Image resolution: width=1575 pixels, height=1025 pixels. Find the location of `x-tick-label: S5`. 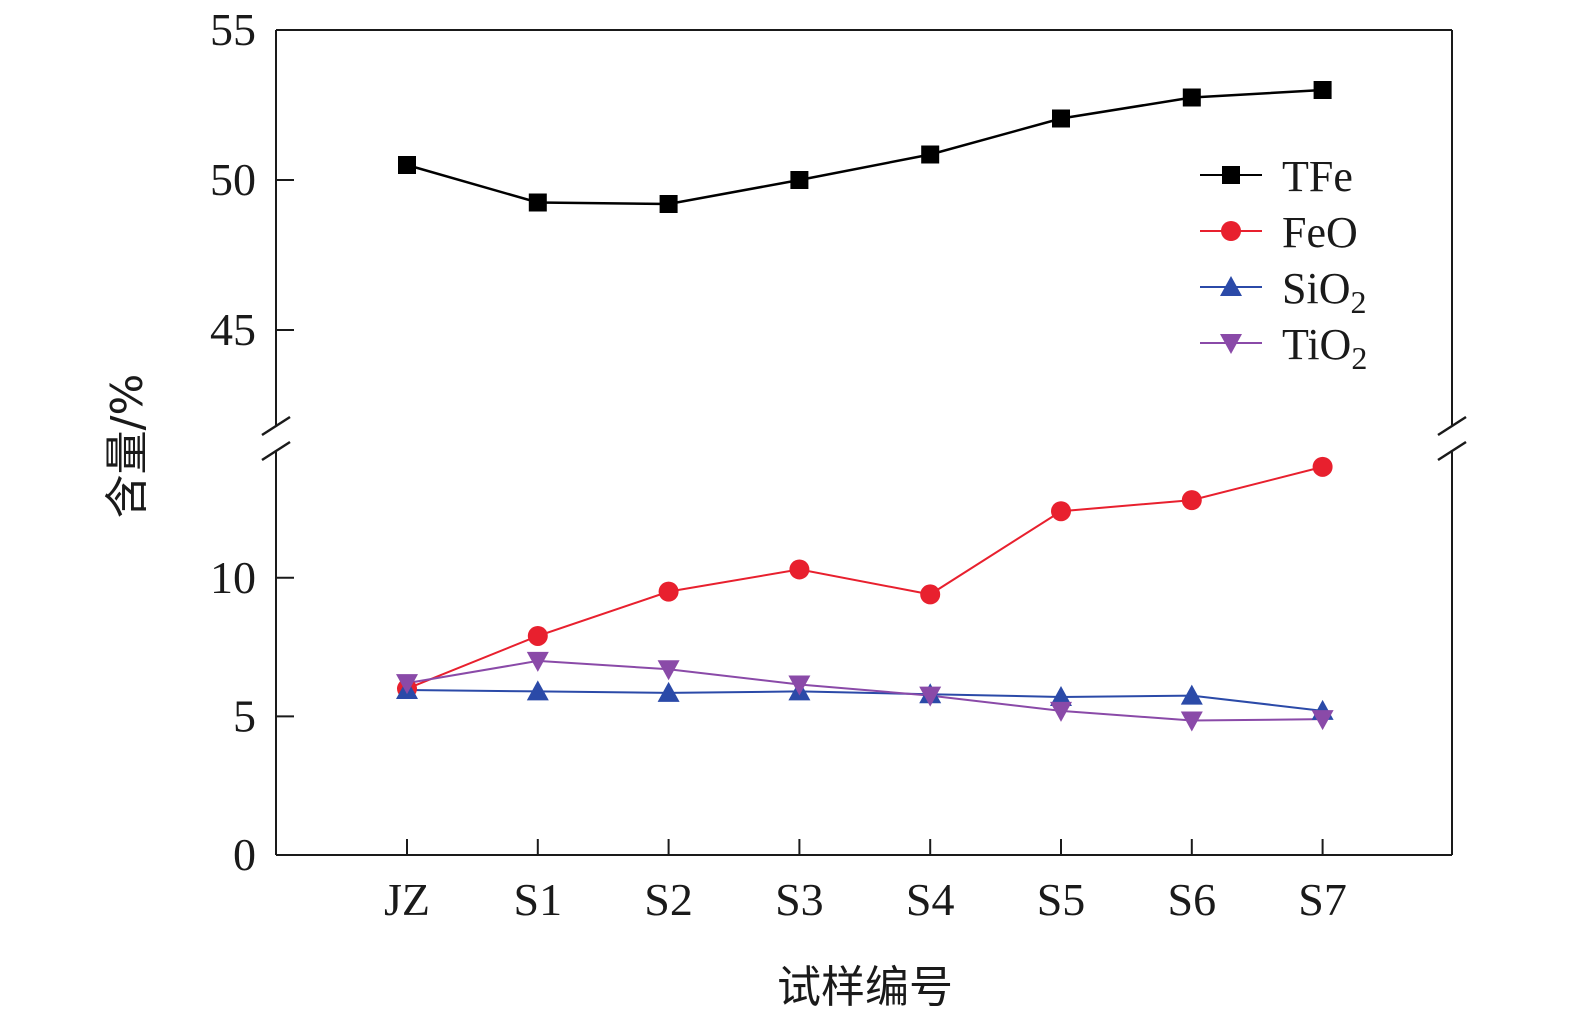

x-tick-label: S5 is located at coordinates (1061, 899).